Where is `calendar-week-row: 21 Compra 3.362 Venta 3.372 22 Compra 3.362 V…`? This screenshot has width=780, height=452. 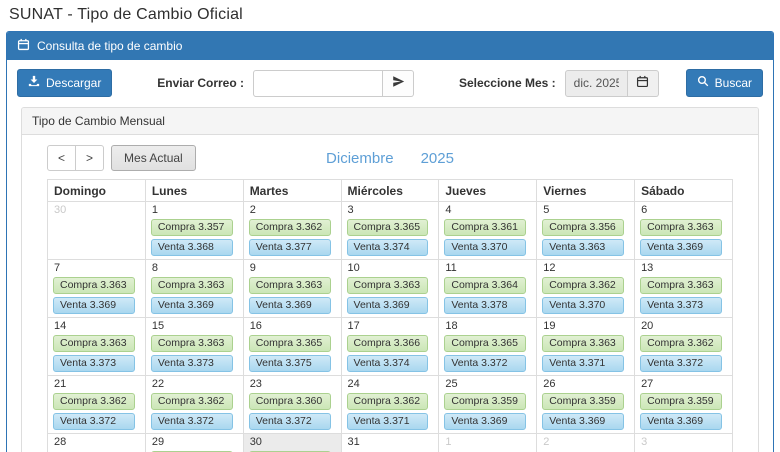 calendar-week-row: 21 Compra 3.362 Venta 3.372 22 Compra 3.362 V… is located at coordinates (390, 404).